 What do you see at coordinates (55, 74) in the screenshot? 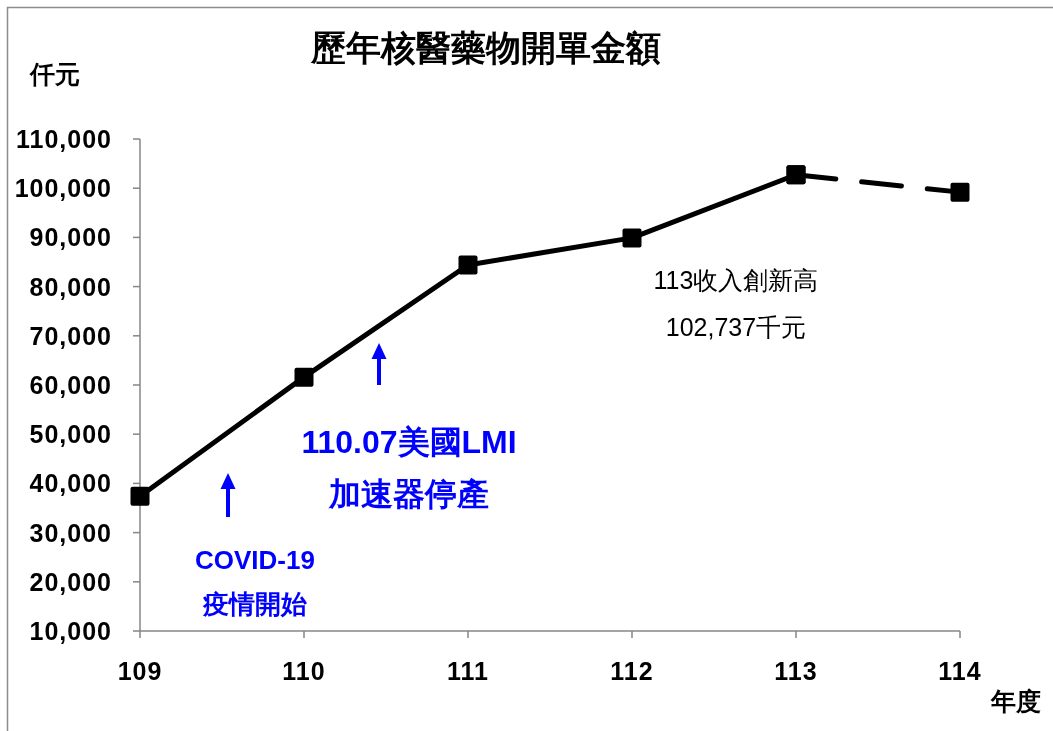
I see `ylabel: 仟元` at bounding box center [55, 74].